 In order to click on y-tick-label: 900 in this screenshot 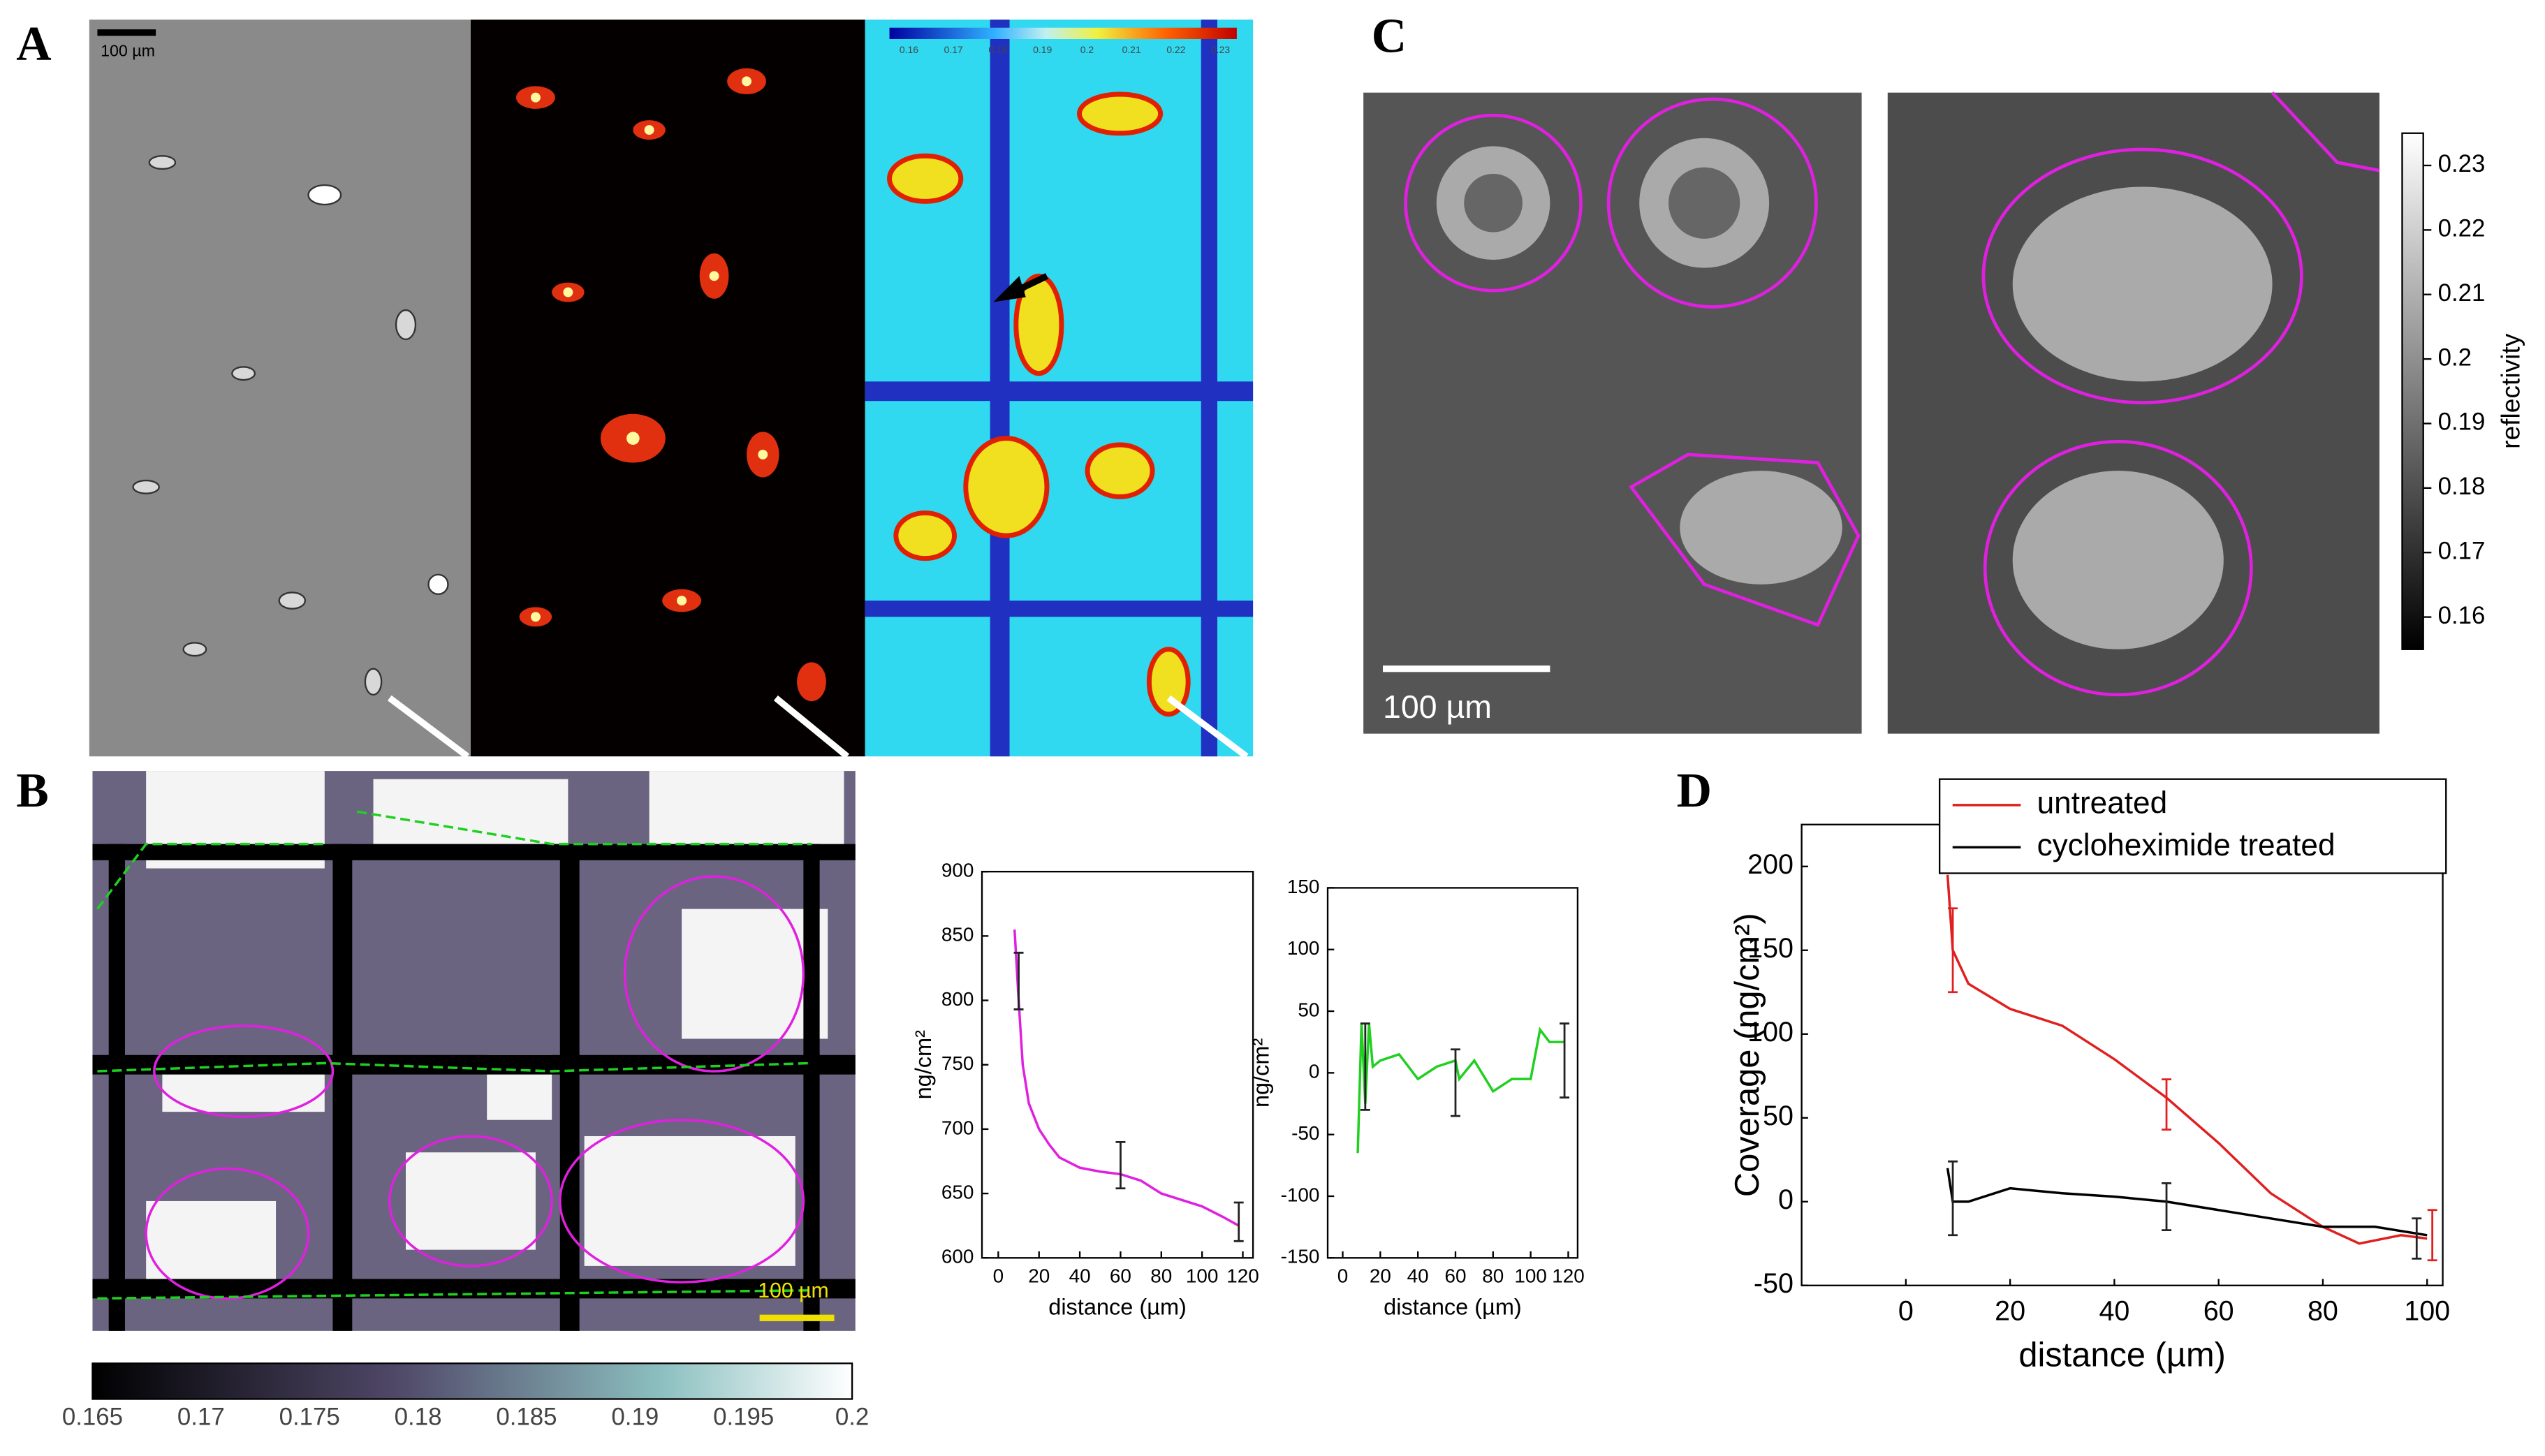, I will do `click(957, 871)`.